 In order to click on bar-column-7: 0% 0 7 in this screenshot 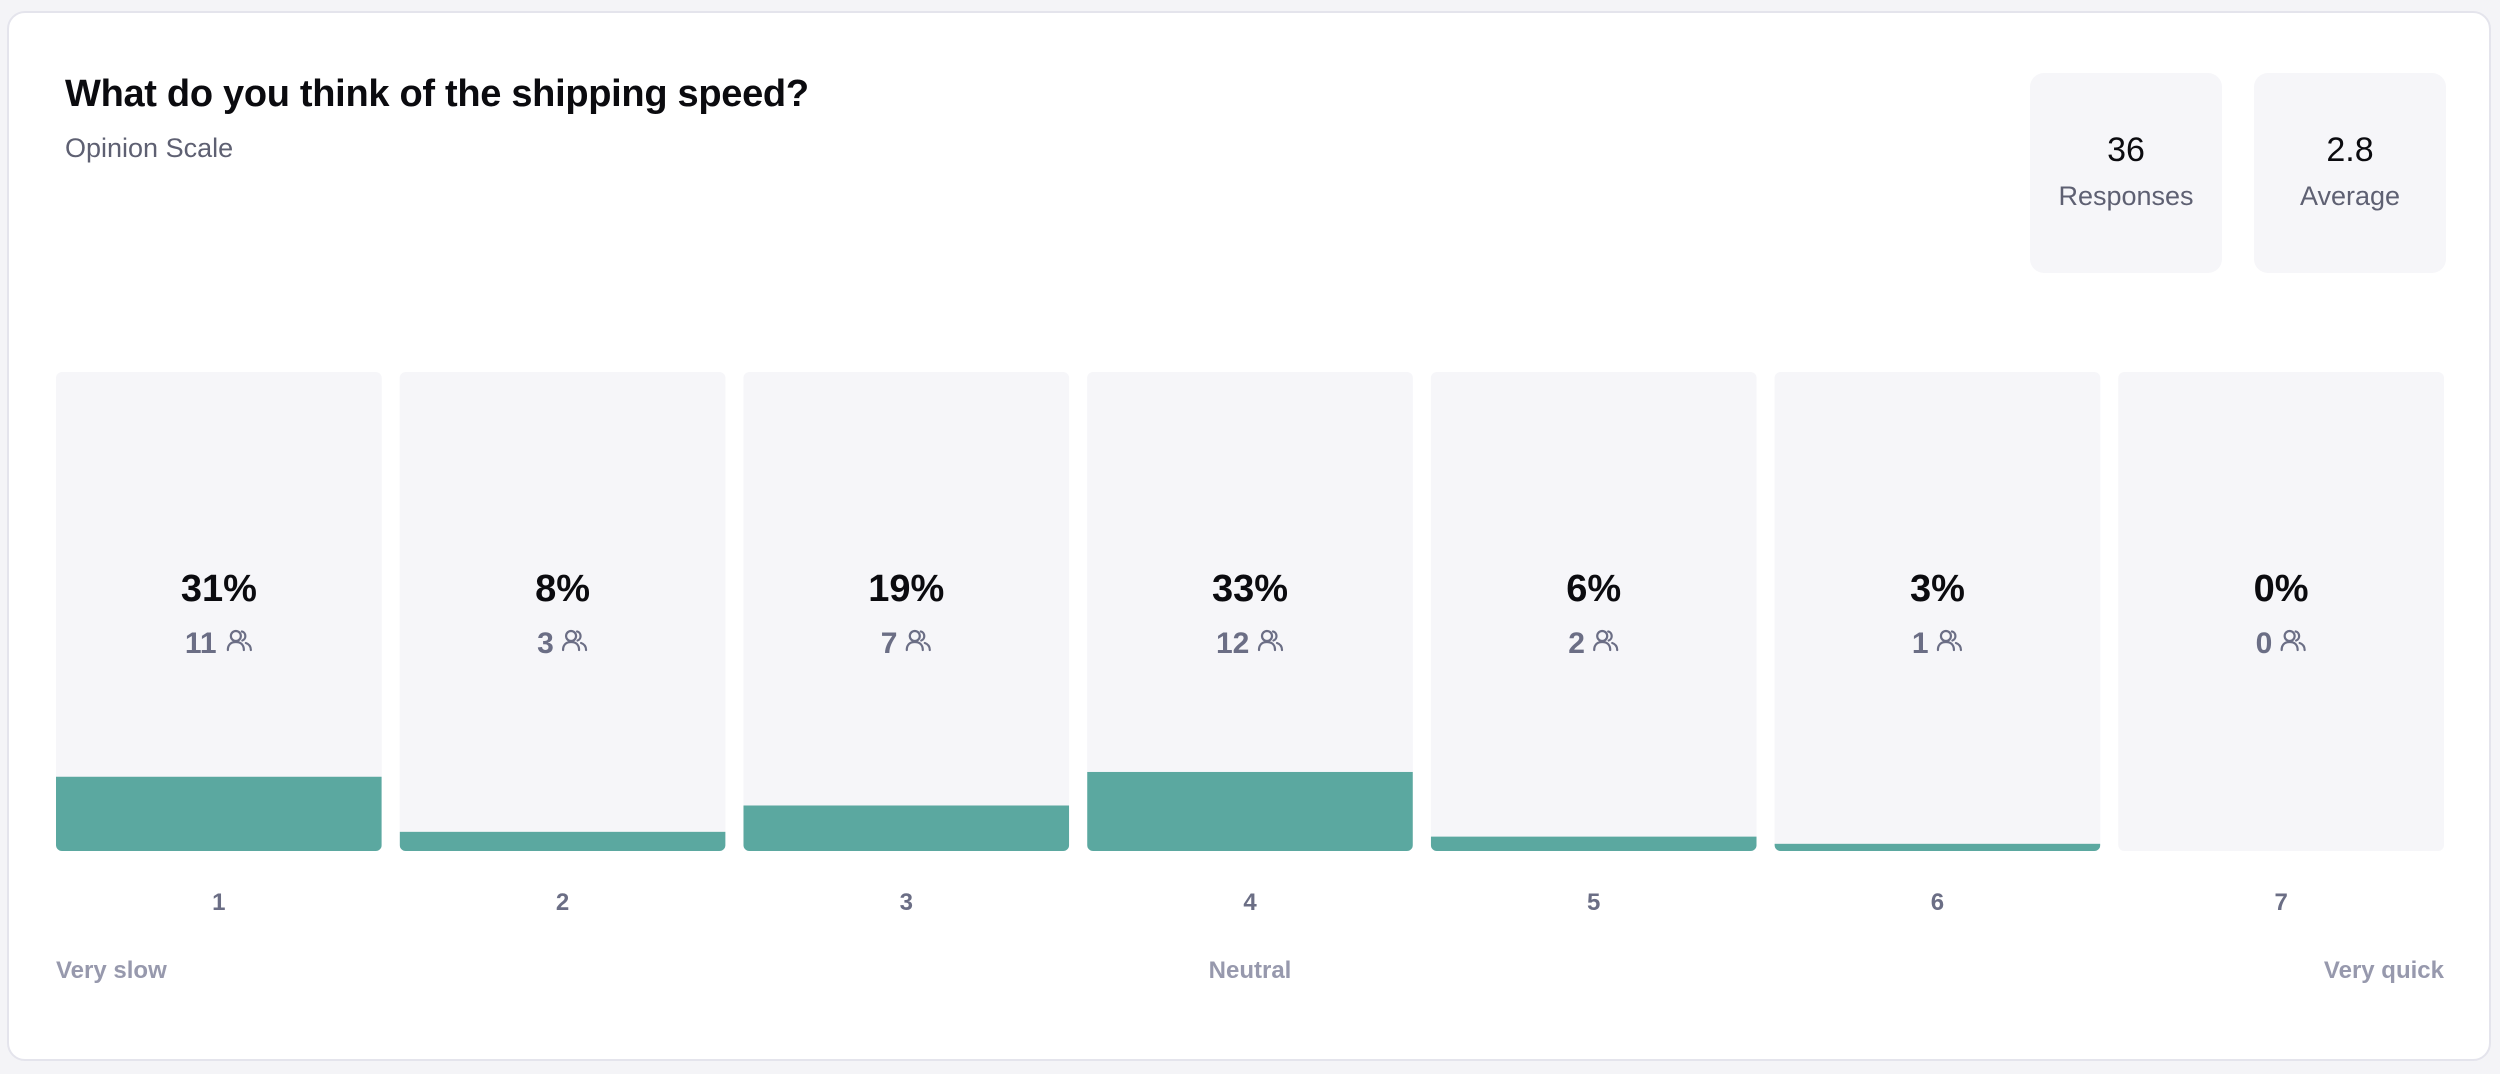, I will do `click(2281, 644)`.